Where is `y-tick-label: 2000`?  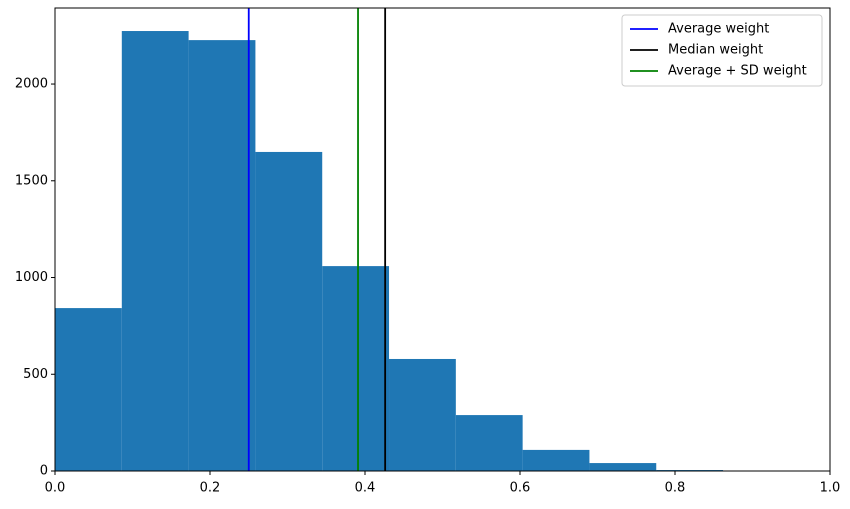
y-tick-label: 2000 is located at coordinates (31, 84).